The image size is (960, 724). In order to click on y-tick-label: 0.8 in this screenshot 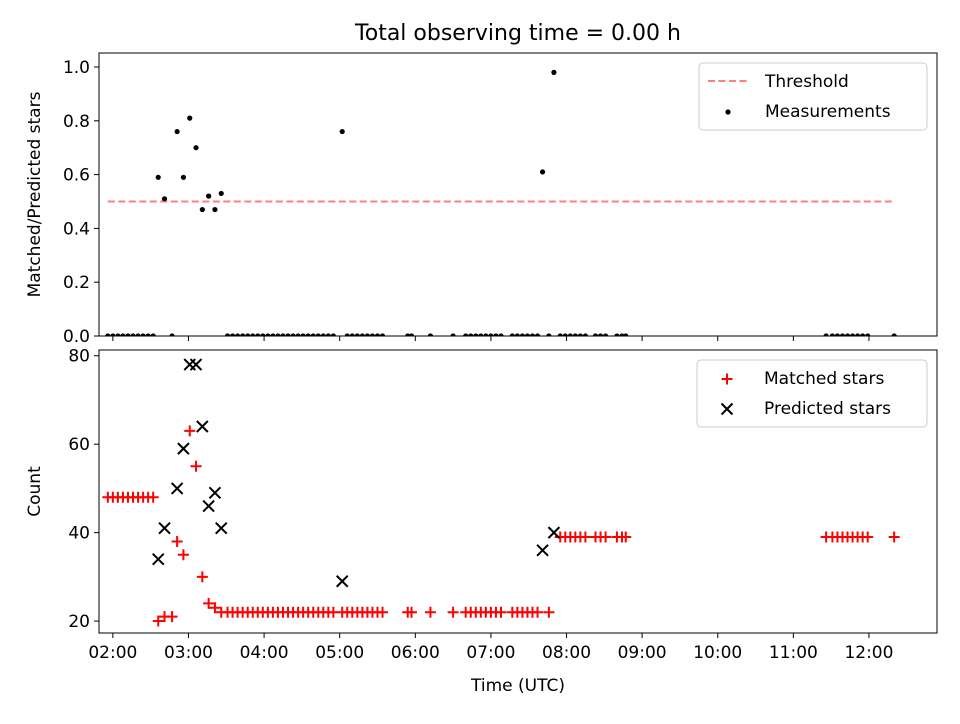, I will do `click(76, 122)`.